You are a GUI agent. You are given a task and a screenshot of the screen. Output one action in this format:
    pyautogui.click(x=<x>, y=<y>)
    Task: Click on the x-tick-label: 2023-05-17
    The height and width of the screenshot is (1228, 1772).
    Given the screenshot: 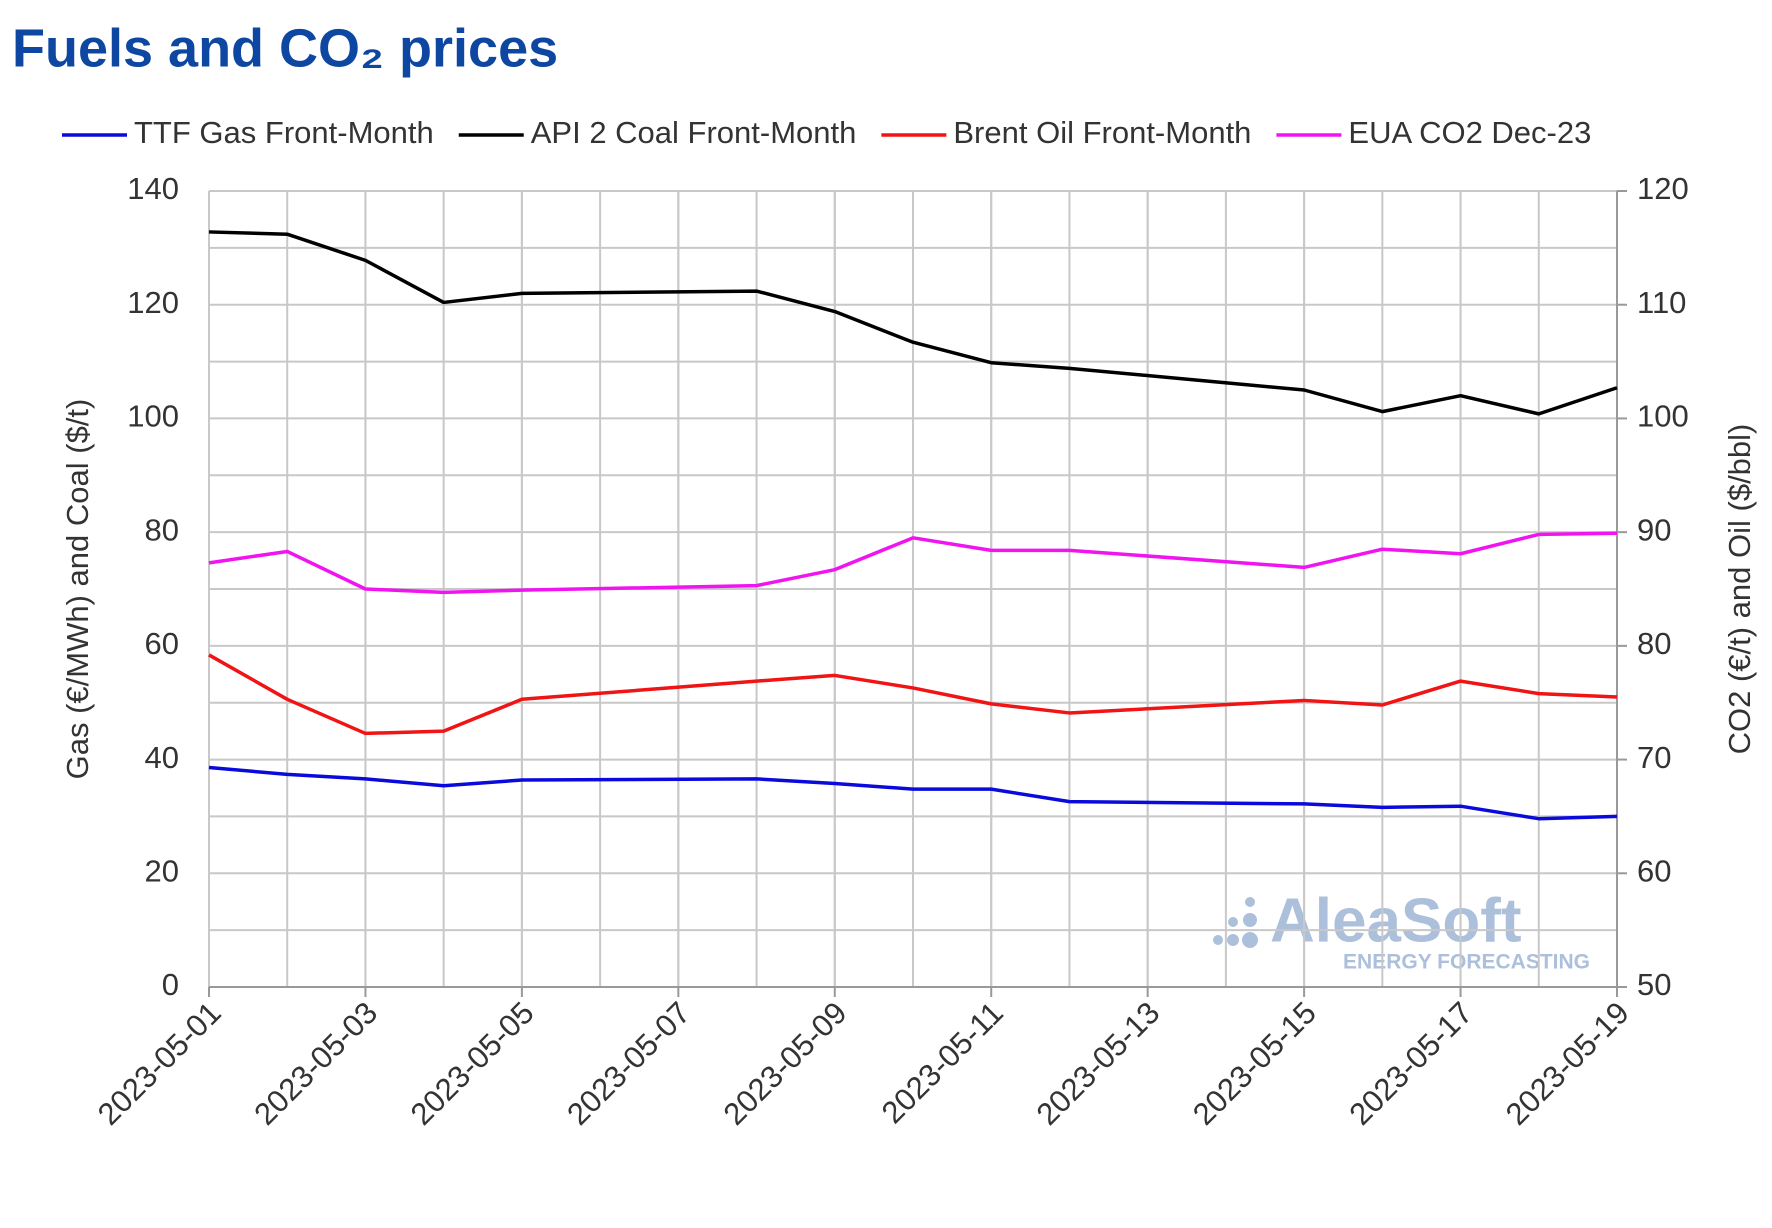 What is the action you would take?
    pyautogui.click(x=1410, y=1063)
    